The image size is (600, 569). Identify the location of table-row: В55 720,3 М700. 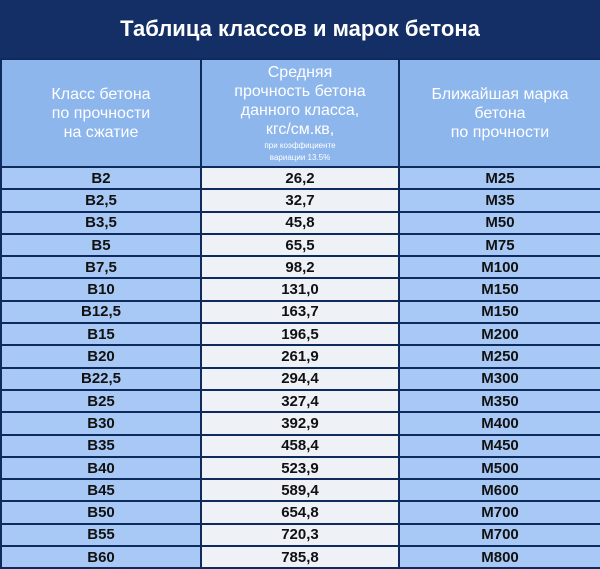
(300, 535).